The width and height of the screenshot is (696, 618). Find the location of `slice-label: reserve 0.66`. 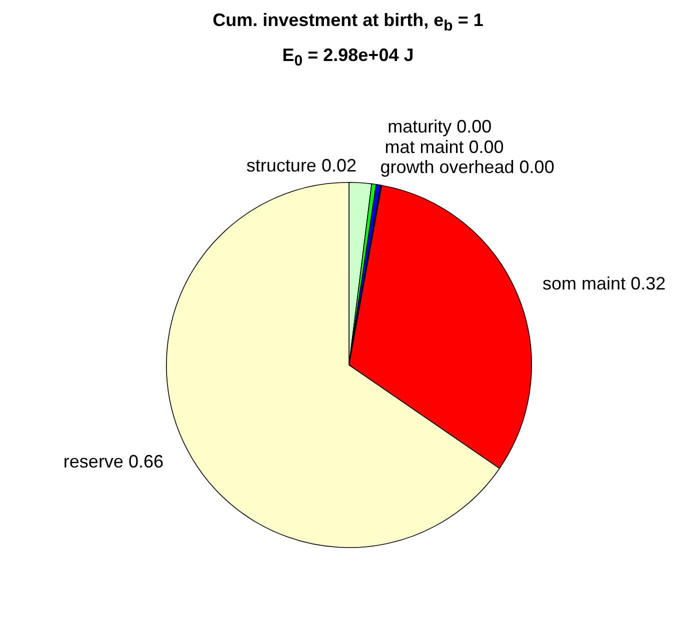

slice-label: reserve 0.66 is located at coordinates (113, 462).